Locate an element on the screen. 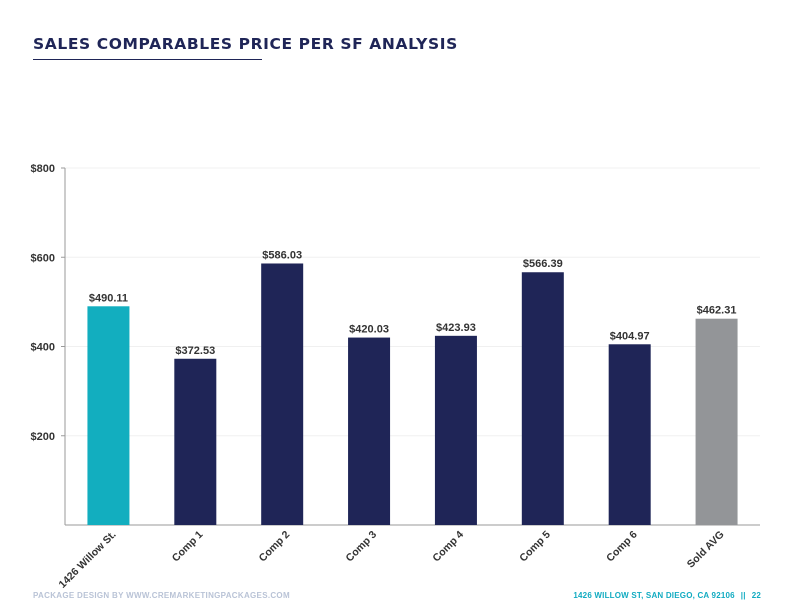 This screenshot has height=612, width=792. y-tick-label: $200 is located at coordinates (43, 437).